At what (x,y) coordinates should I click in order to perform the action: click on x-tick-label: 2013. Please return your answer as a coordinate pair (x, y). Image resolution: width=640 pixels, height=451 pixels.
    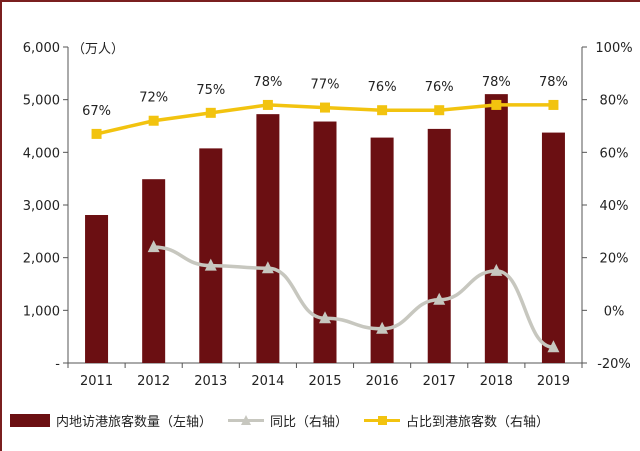
    Looking at the image, I should click on (210, 381).